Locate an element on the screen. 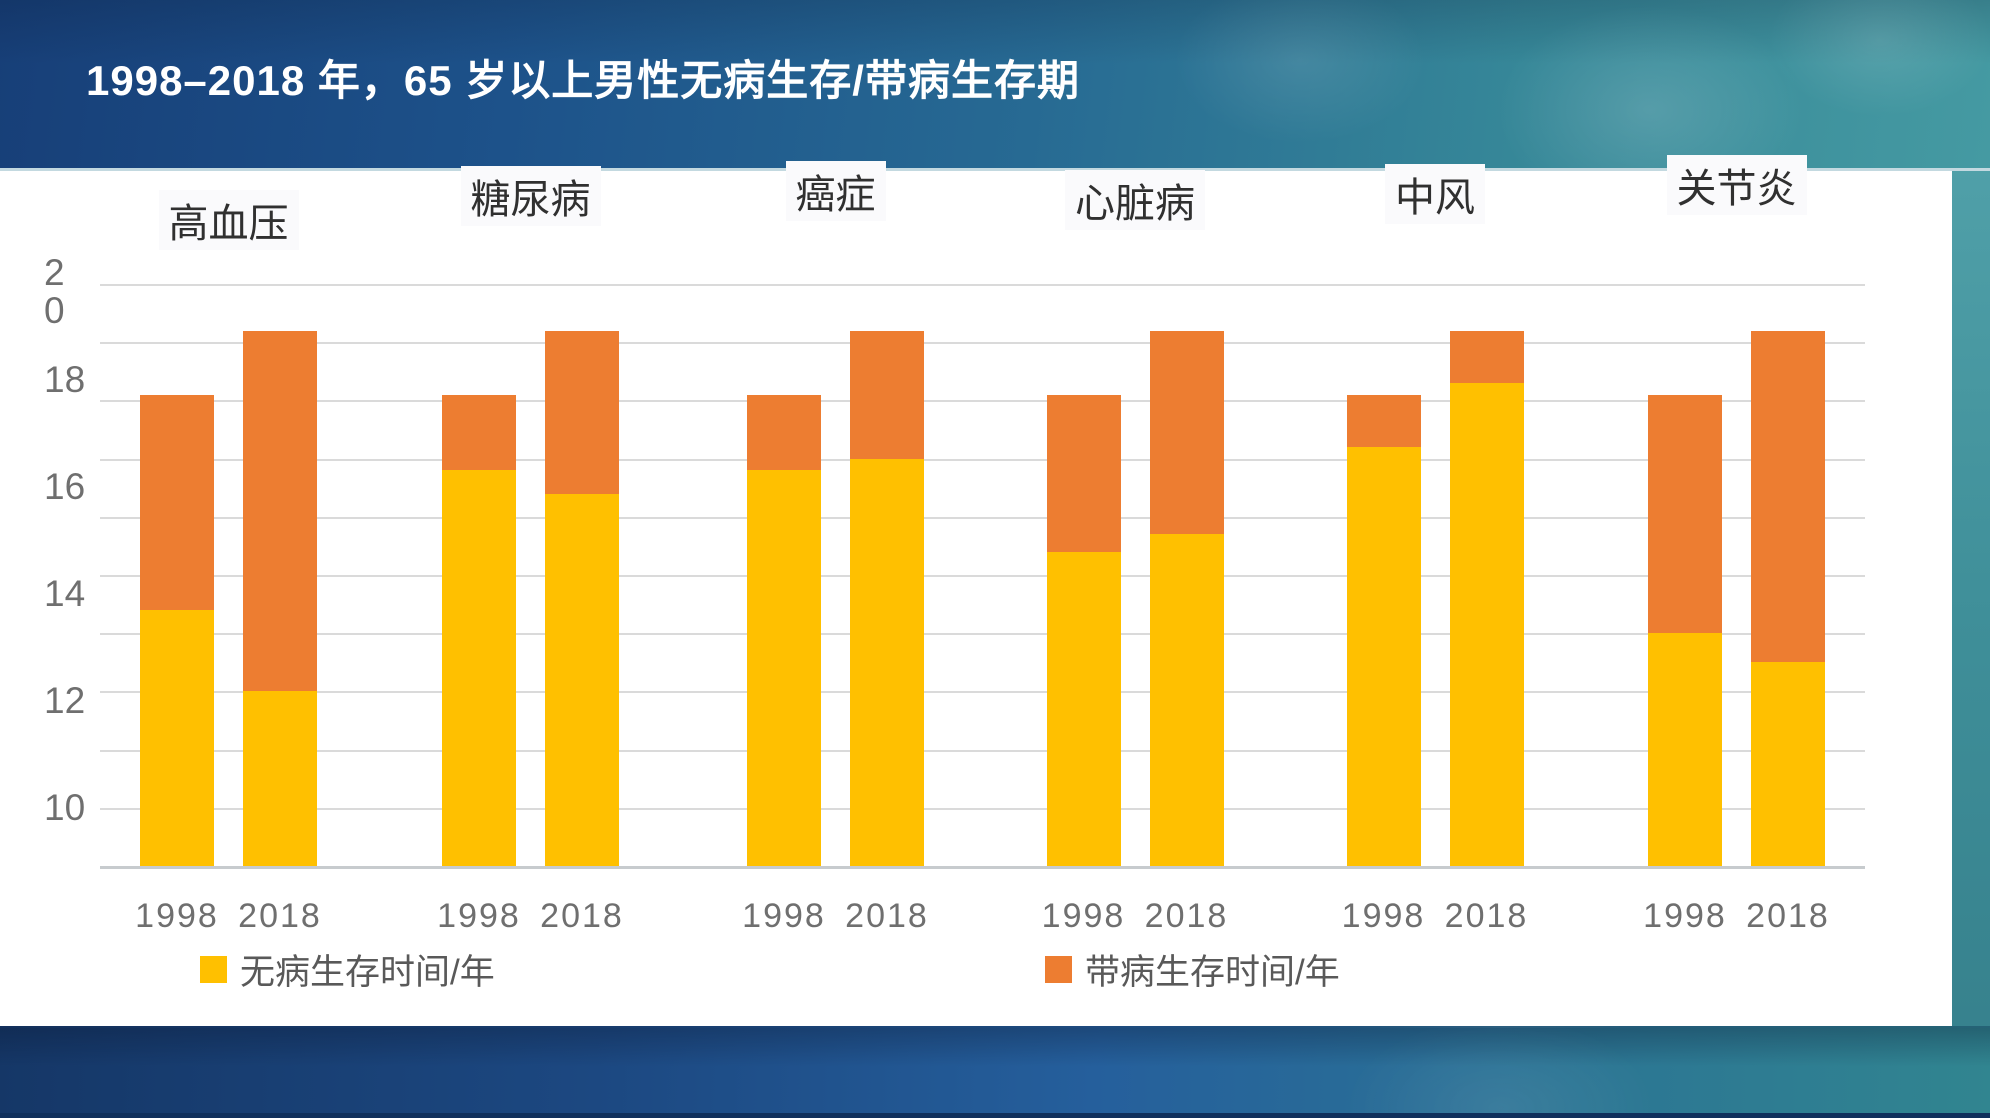 The height and width of the screenshot is (1118, 1990). disease-title-stroke: 中风 is located at coordinates (1435, 194).